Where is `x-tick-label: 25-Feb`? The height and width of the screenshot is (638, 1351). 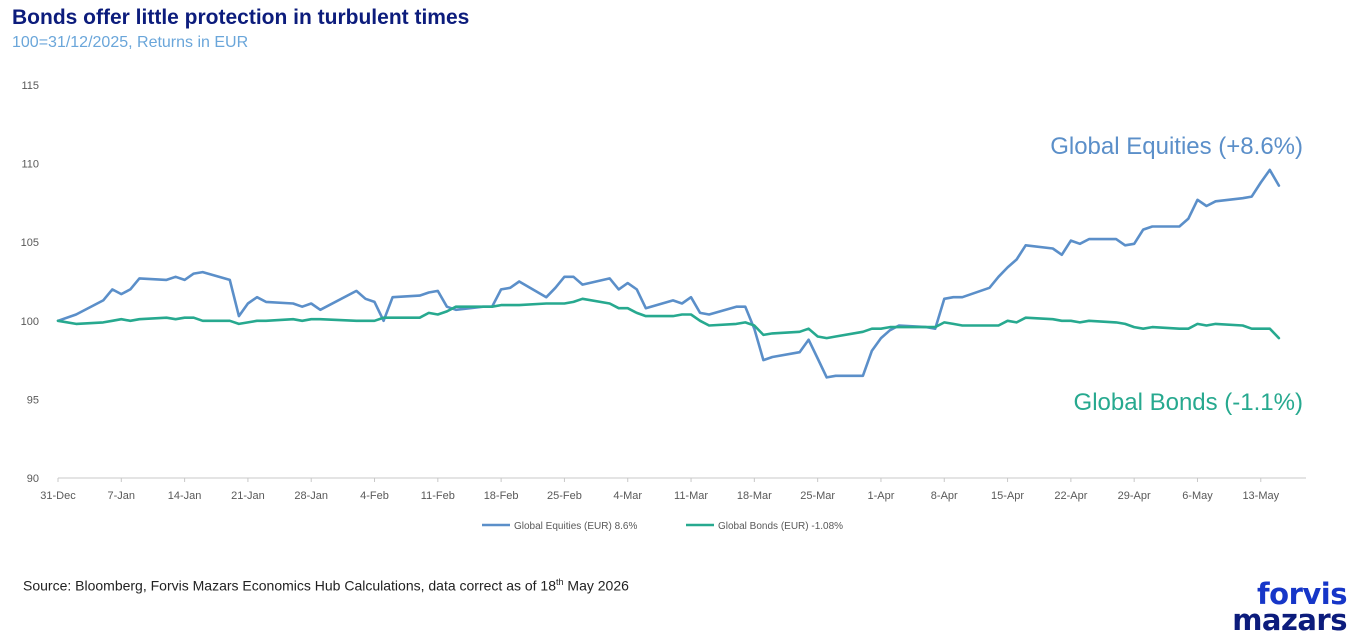
x-tick-label: 25-Feb is located at coordinates (564, 496).